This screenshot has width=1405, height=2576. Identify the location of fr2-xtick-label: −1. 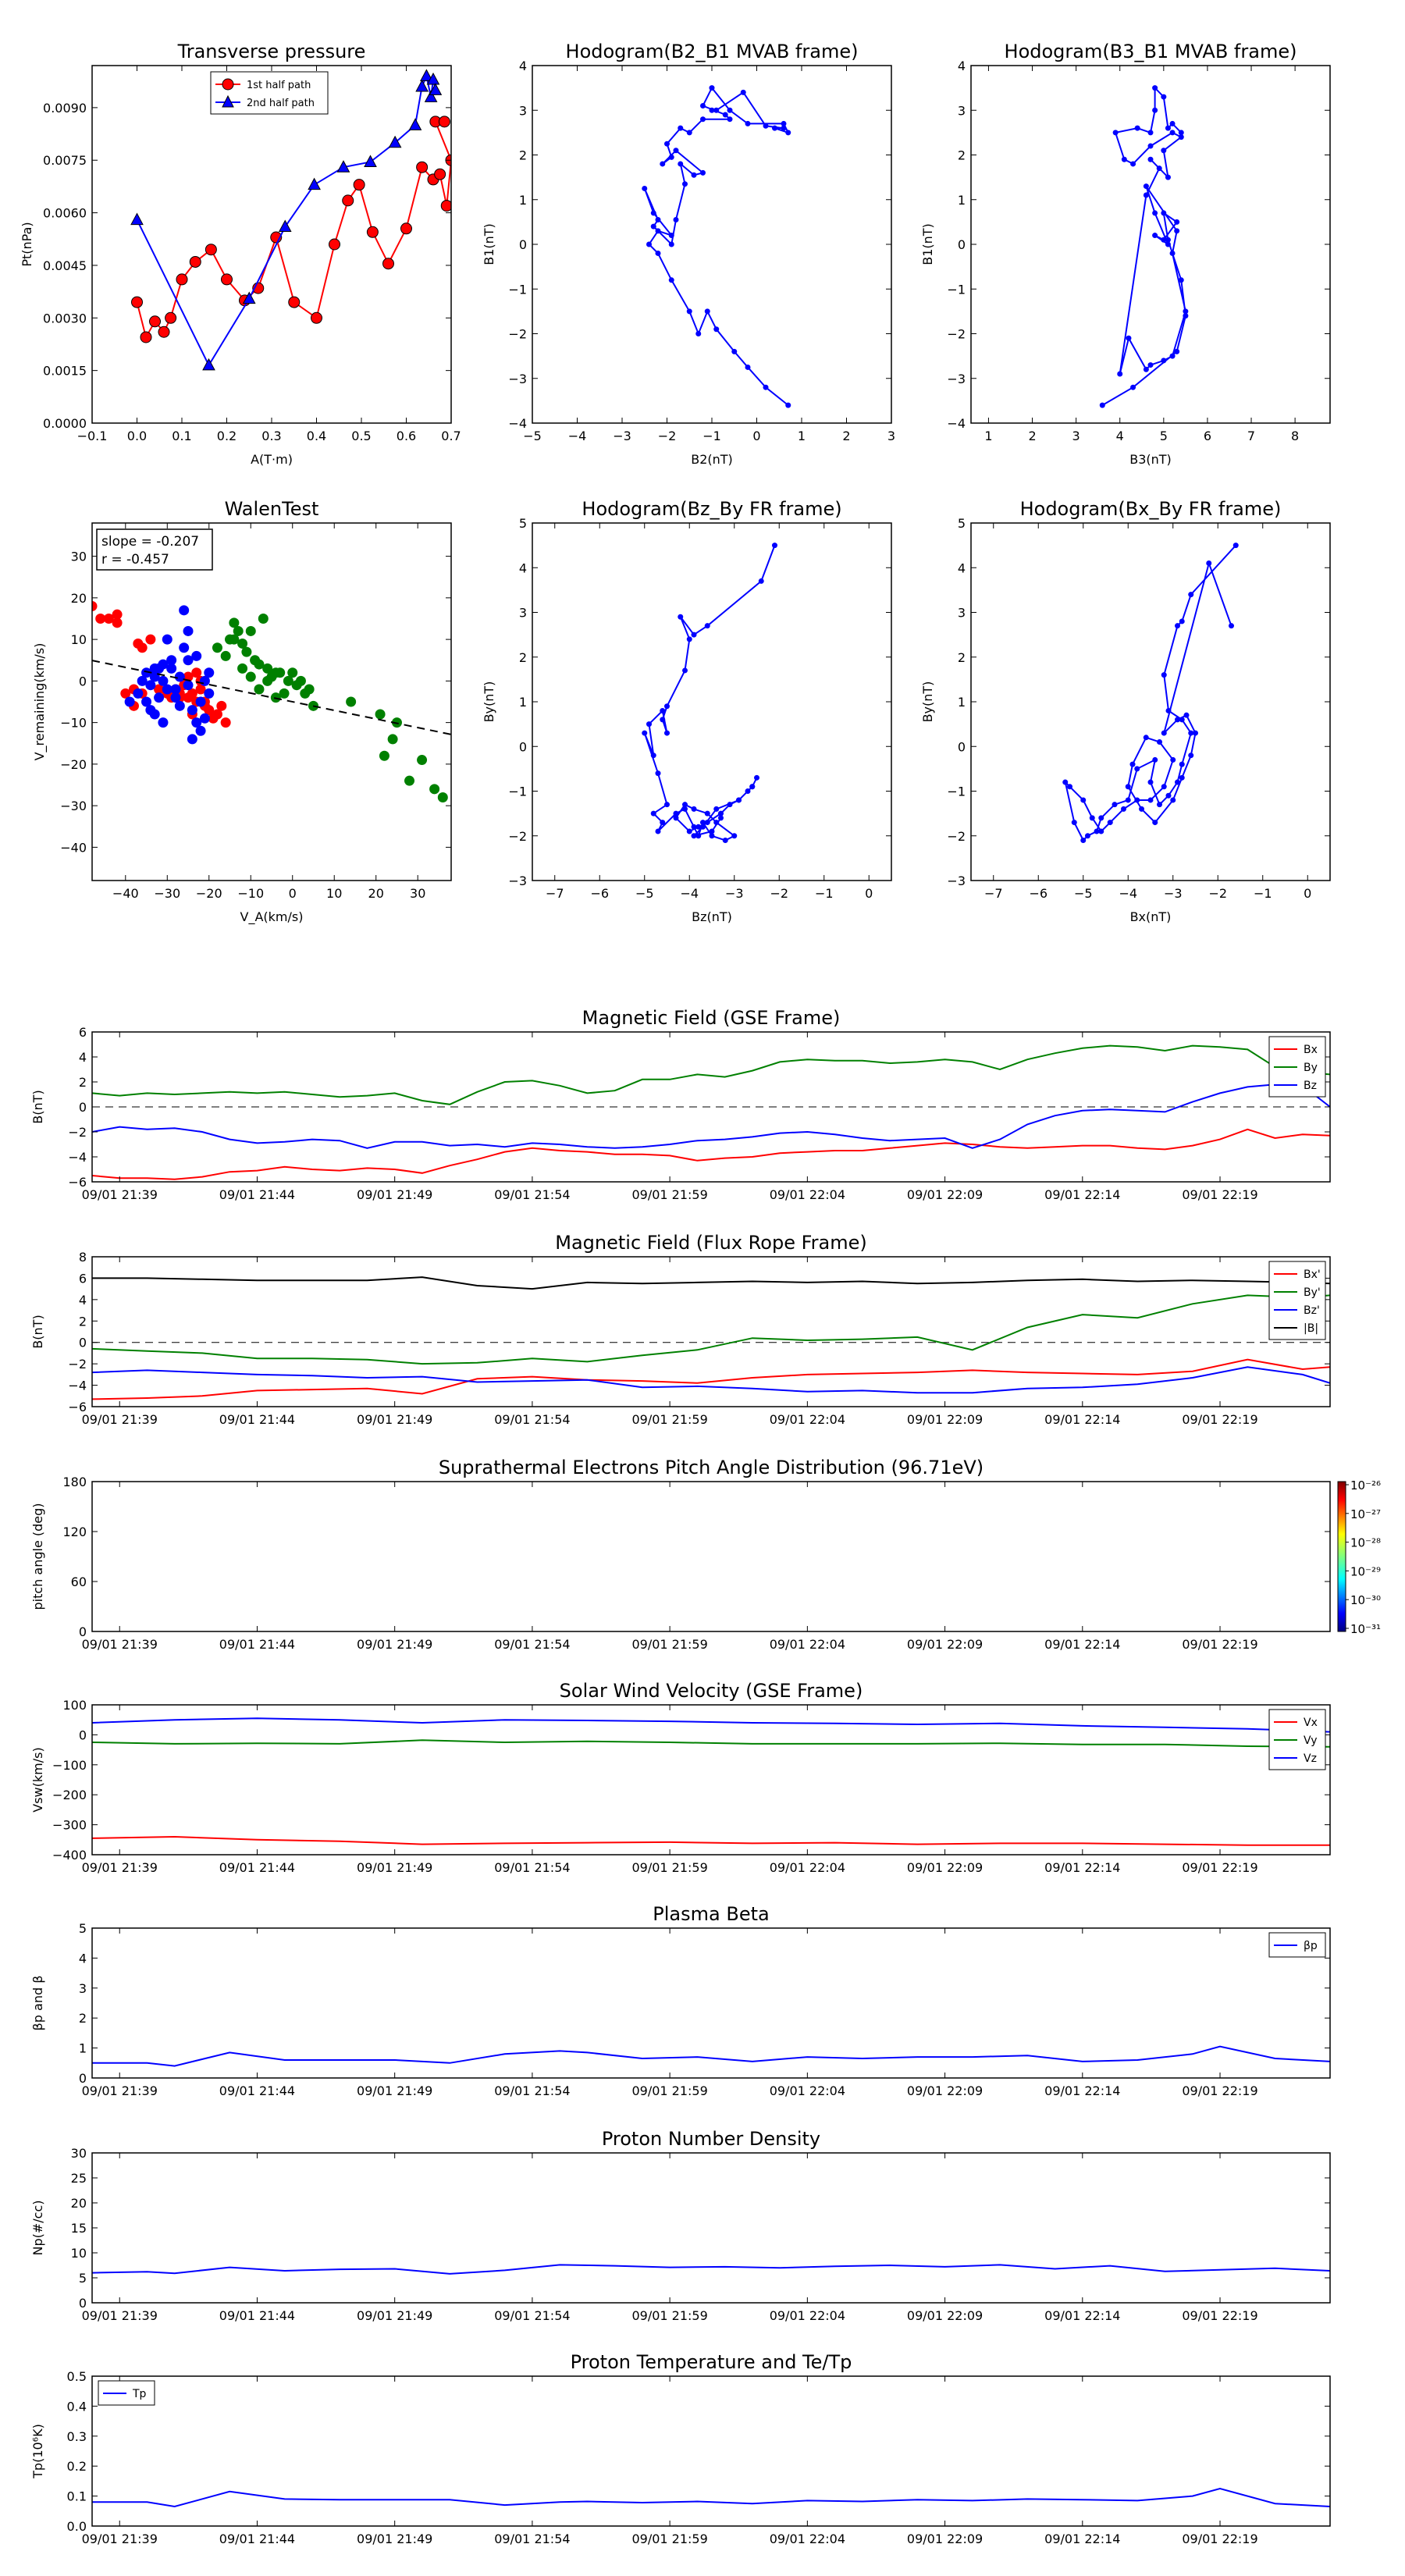
(1263, 893).